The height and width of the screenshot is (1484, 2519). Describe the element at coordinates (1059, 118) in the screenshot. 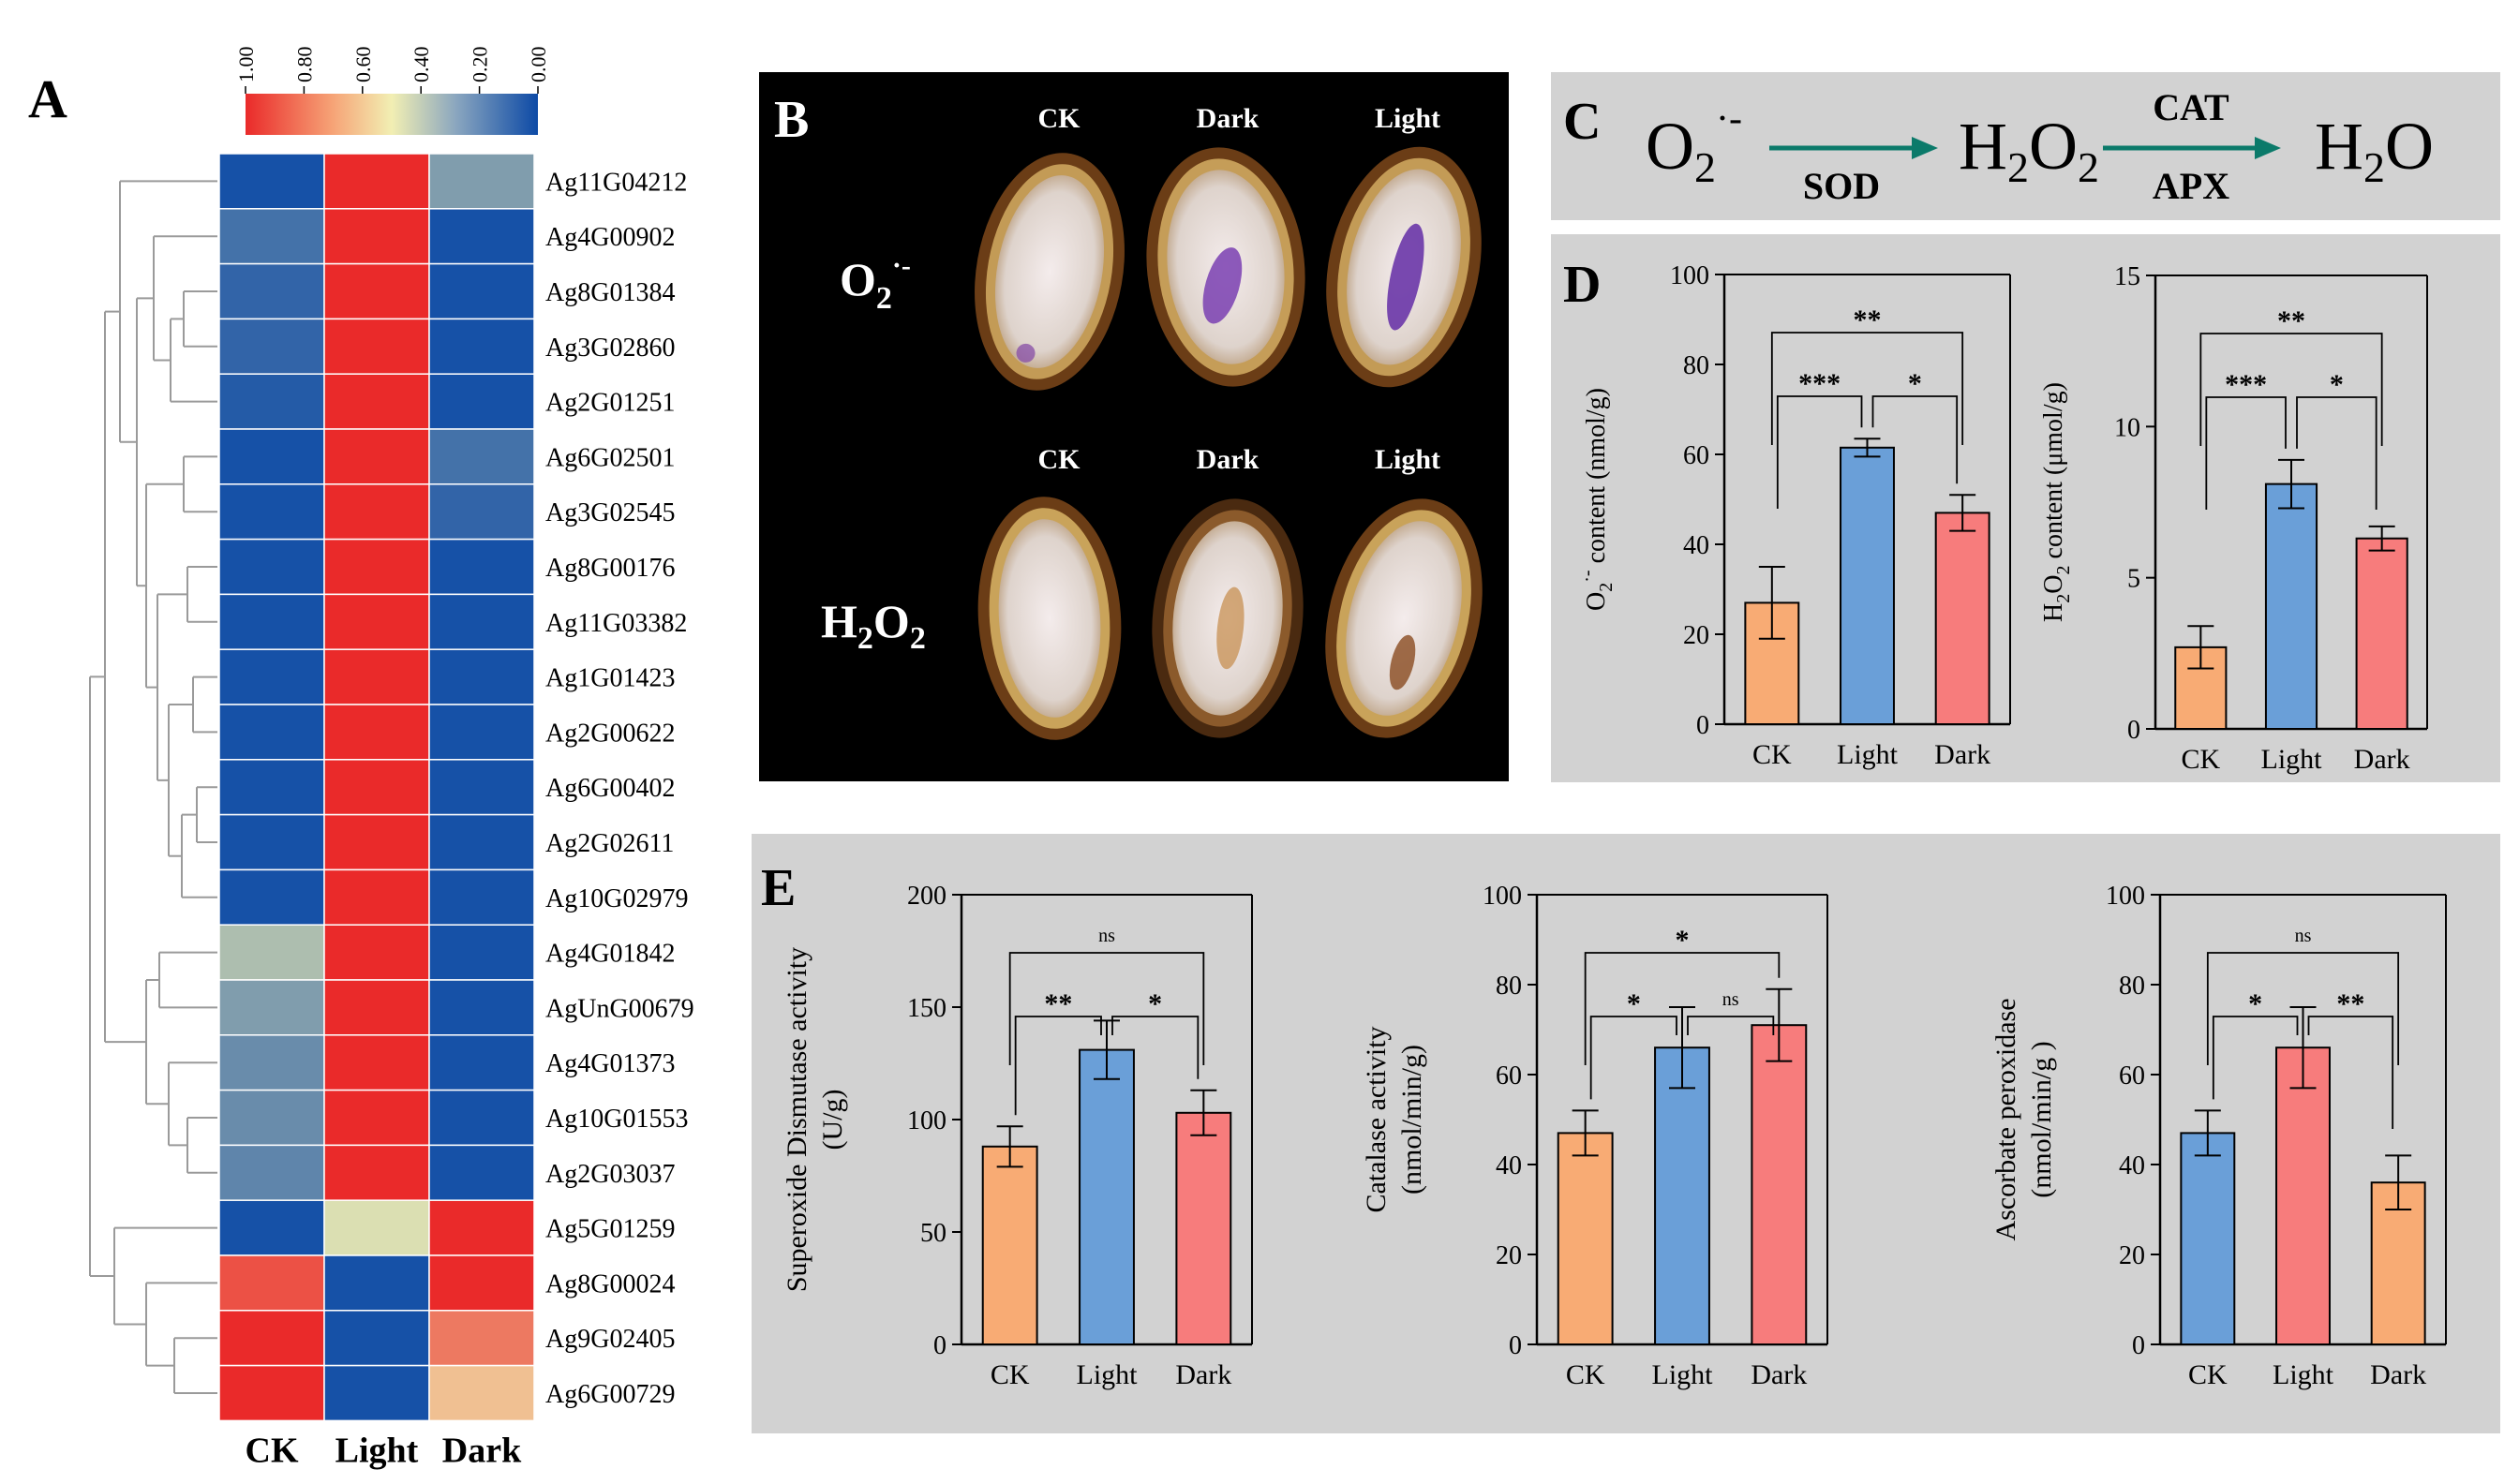

I see `photo-label-ck-top: CK` at that location.